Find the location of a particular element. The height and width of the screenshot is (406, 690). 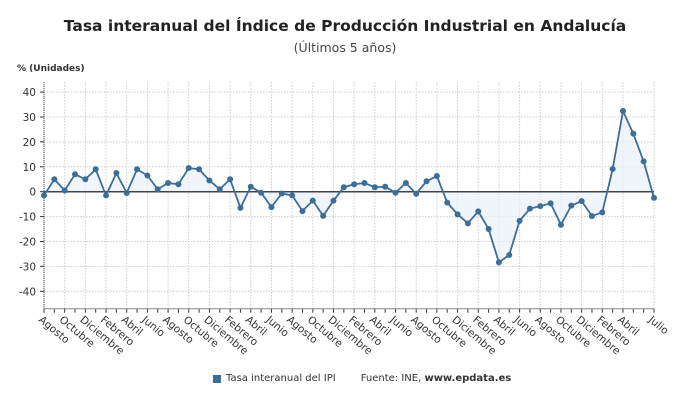

source-prefix: Fuente: INE, is located at coordinates (392, 378).